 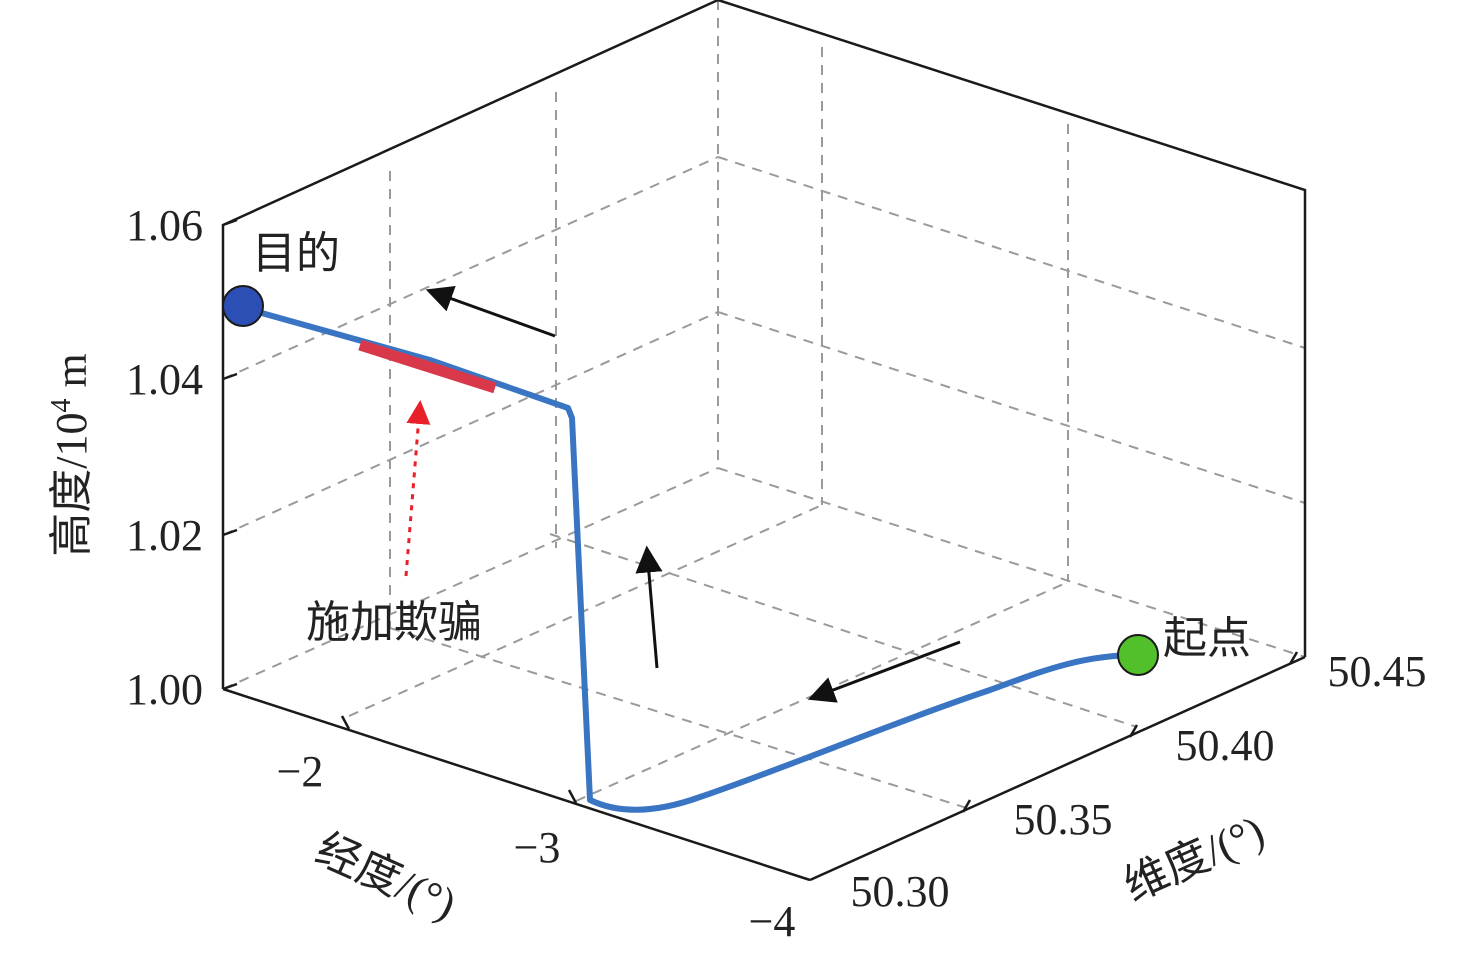 I want to click on y-tick-labels: 50.30 50.35 50.40 50.45, so click(x=1139, y=781).